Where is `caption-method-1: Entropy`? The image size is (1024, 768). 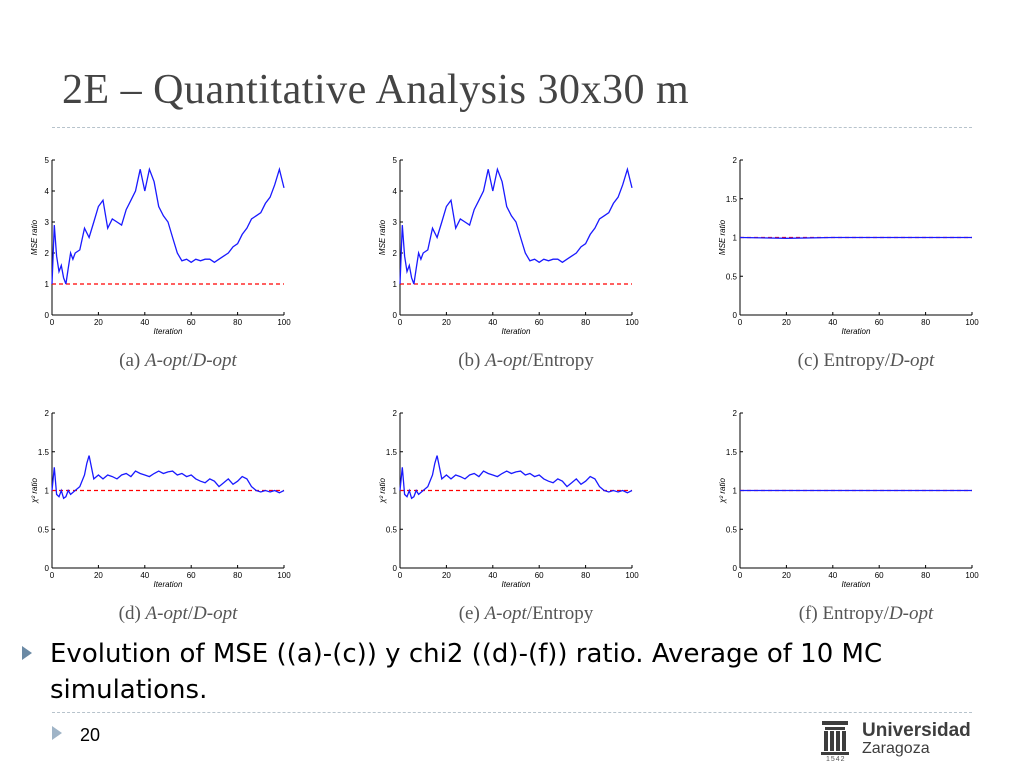
caption-method-1: Entropy is located at coordinates (853, 613).